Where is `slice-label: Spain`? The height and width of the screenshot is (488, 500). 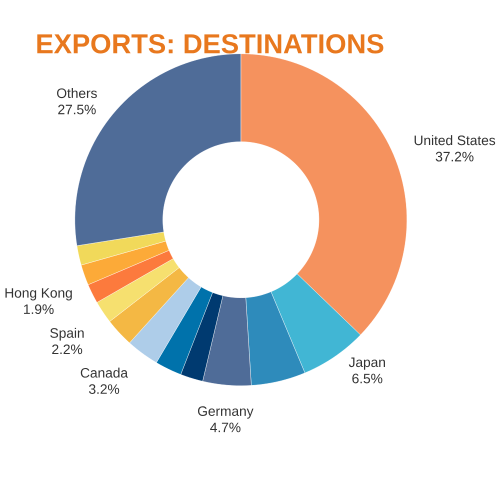 slice-label: Spain is located at coordinates (67, 334).